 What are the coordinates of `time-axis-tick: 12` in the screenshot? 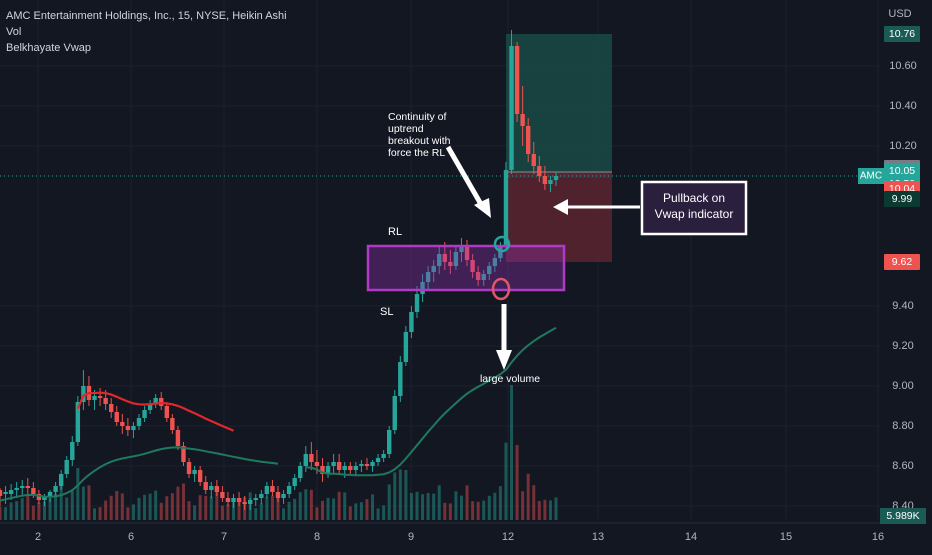 It's located at (508, 537).